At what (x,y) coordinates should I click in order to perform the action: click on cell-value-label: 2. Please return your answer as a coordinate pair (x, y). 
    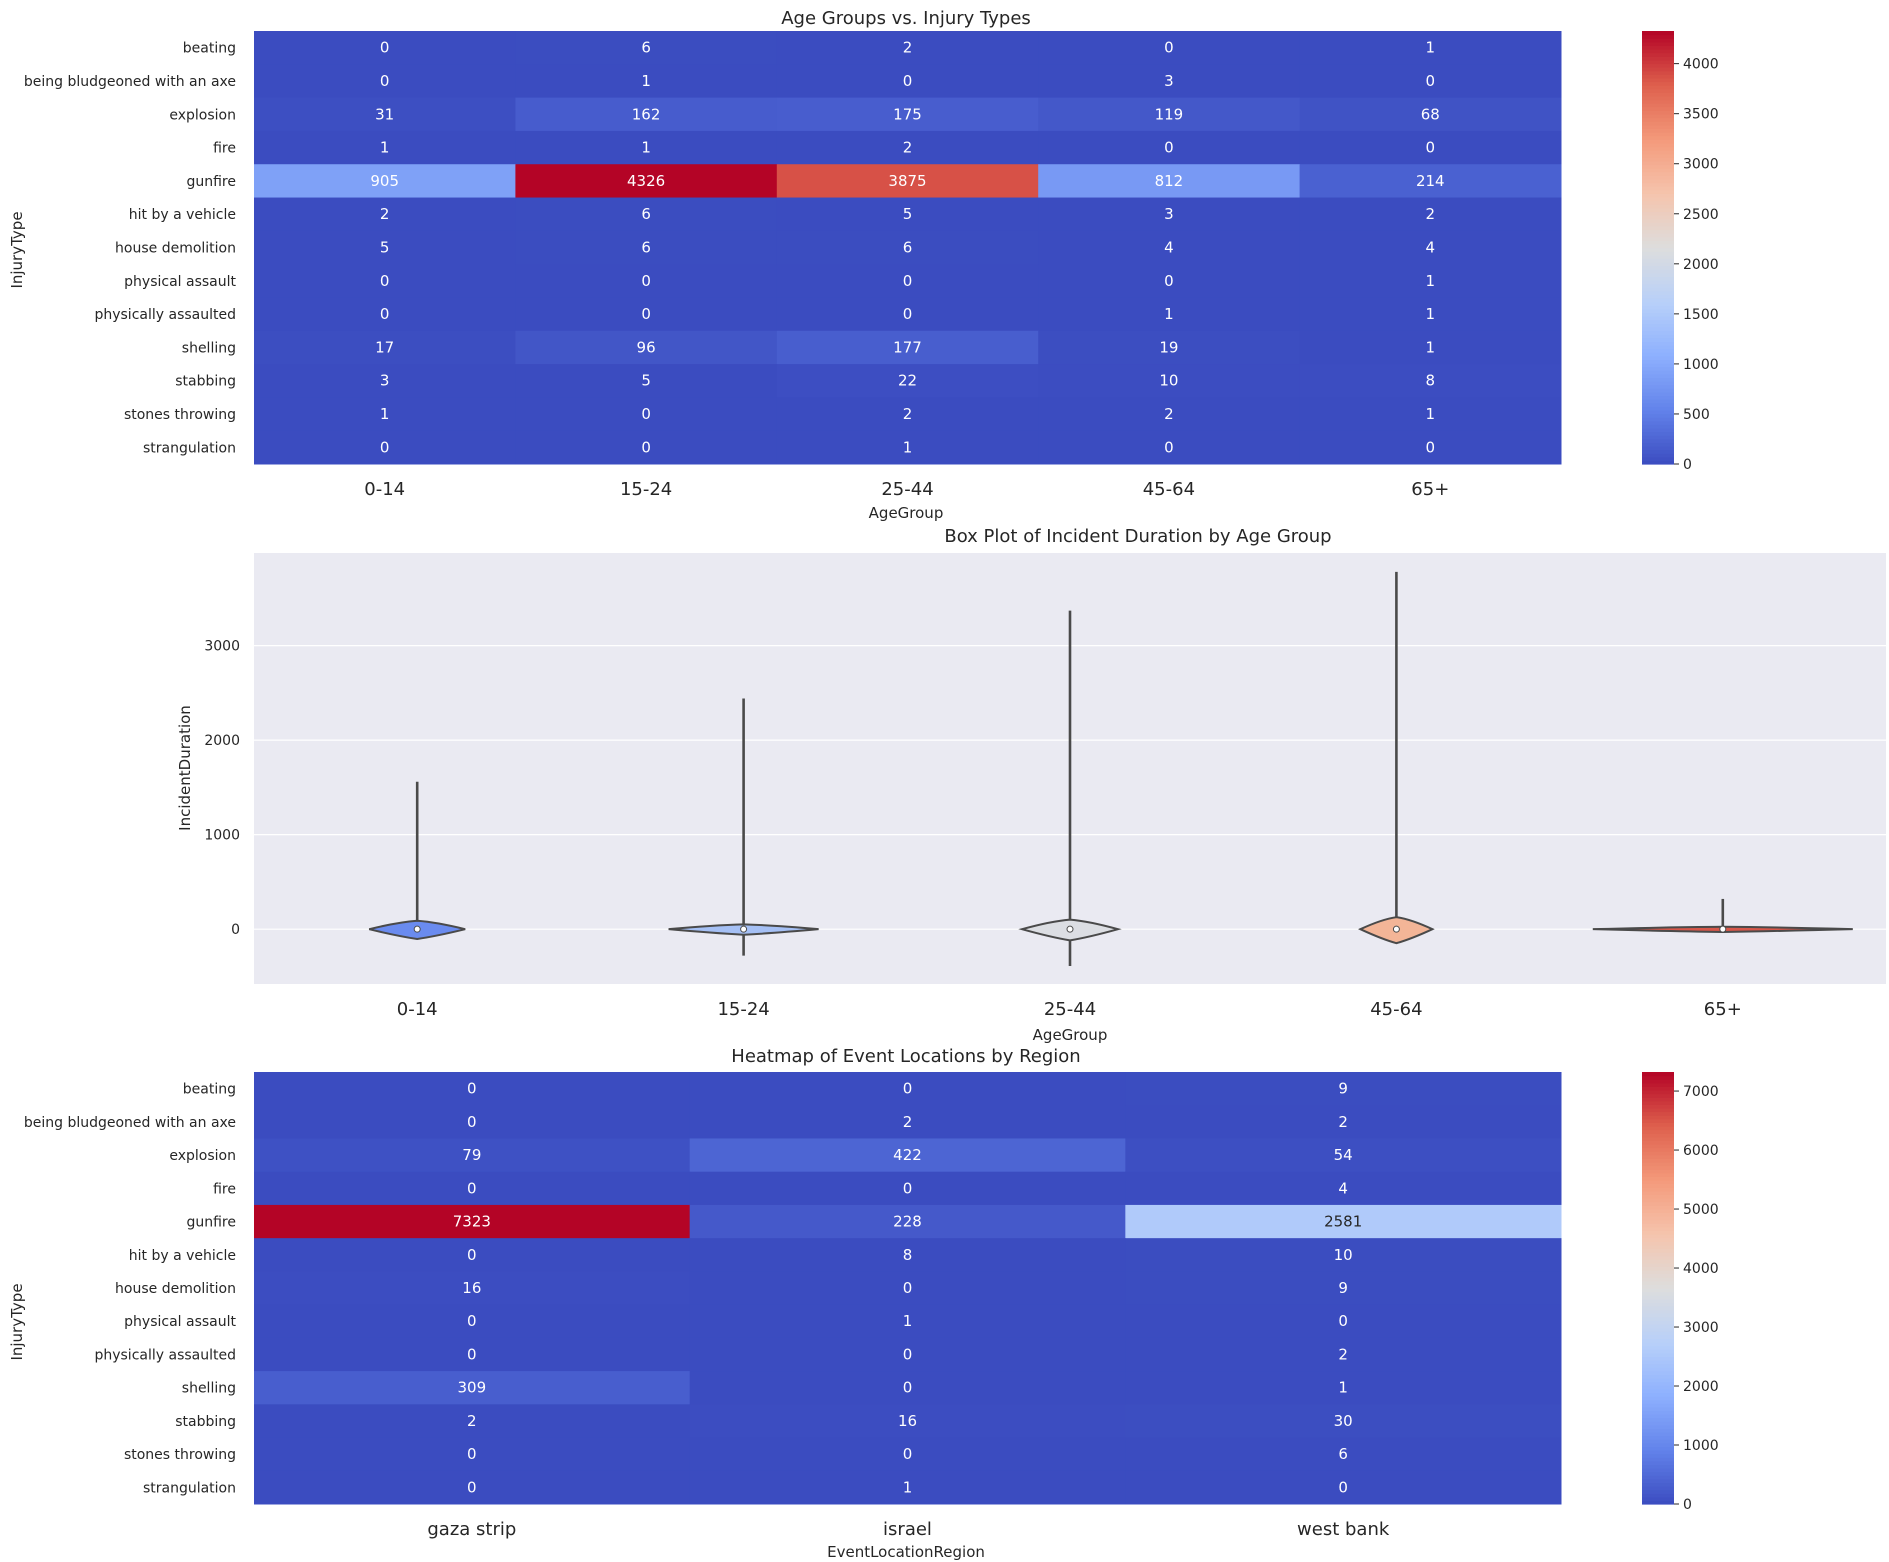
    Looking at the image, I should click on (908, 1122).